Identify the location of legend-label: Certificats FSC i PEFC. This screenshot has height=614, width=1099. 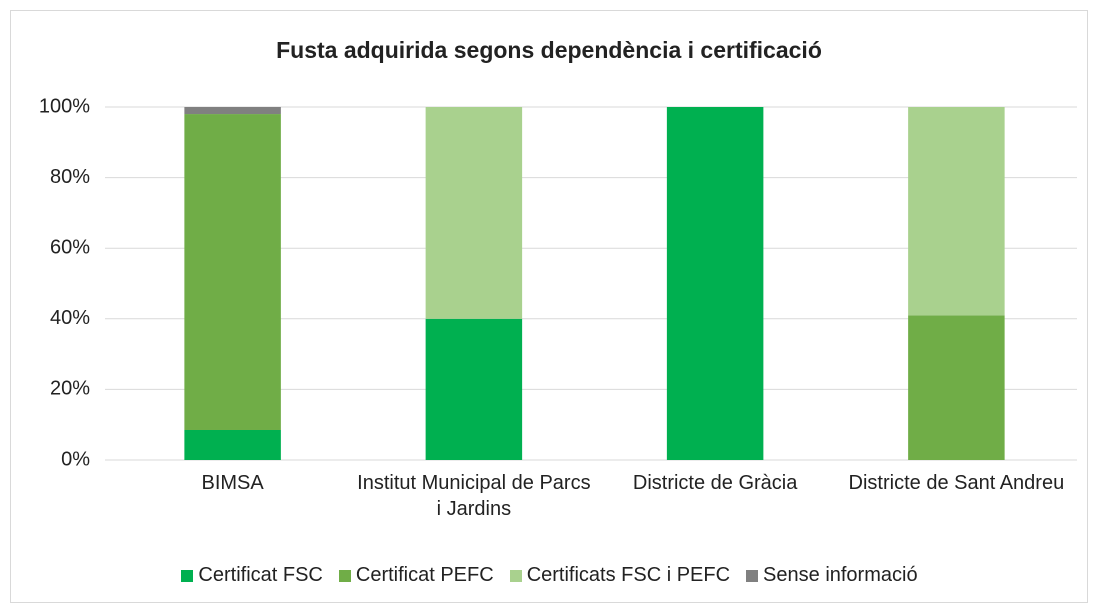
(628, 575).